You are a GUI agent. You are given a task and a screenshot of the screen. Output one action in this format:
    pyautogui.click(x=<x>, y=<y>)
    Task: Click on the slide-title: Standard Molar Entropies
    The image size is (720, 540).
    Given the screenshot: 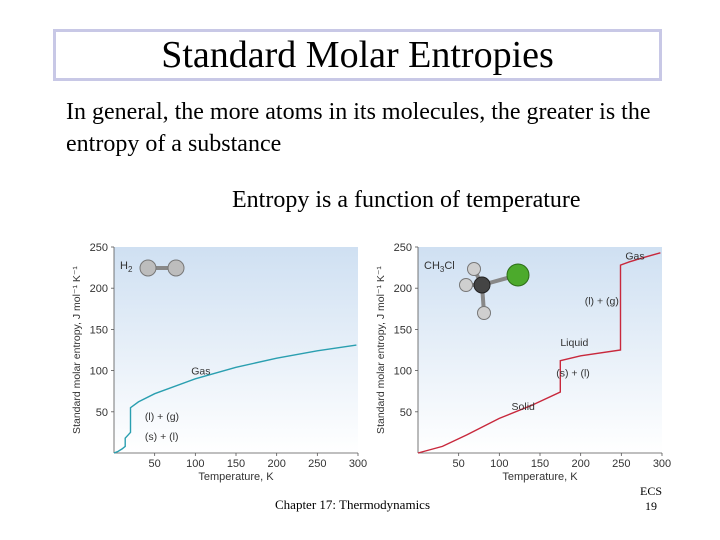 What is the action you would take?
    pyautogui.click(x=357, y=55)
    